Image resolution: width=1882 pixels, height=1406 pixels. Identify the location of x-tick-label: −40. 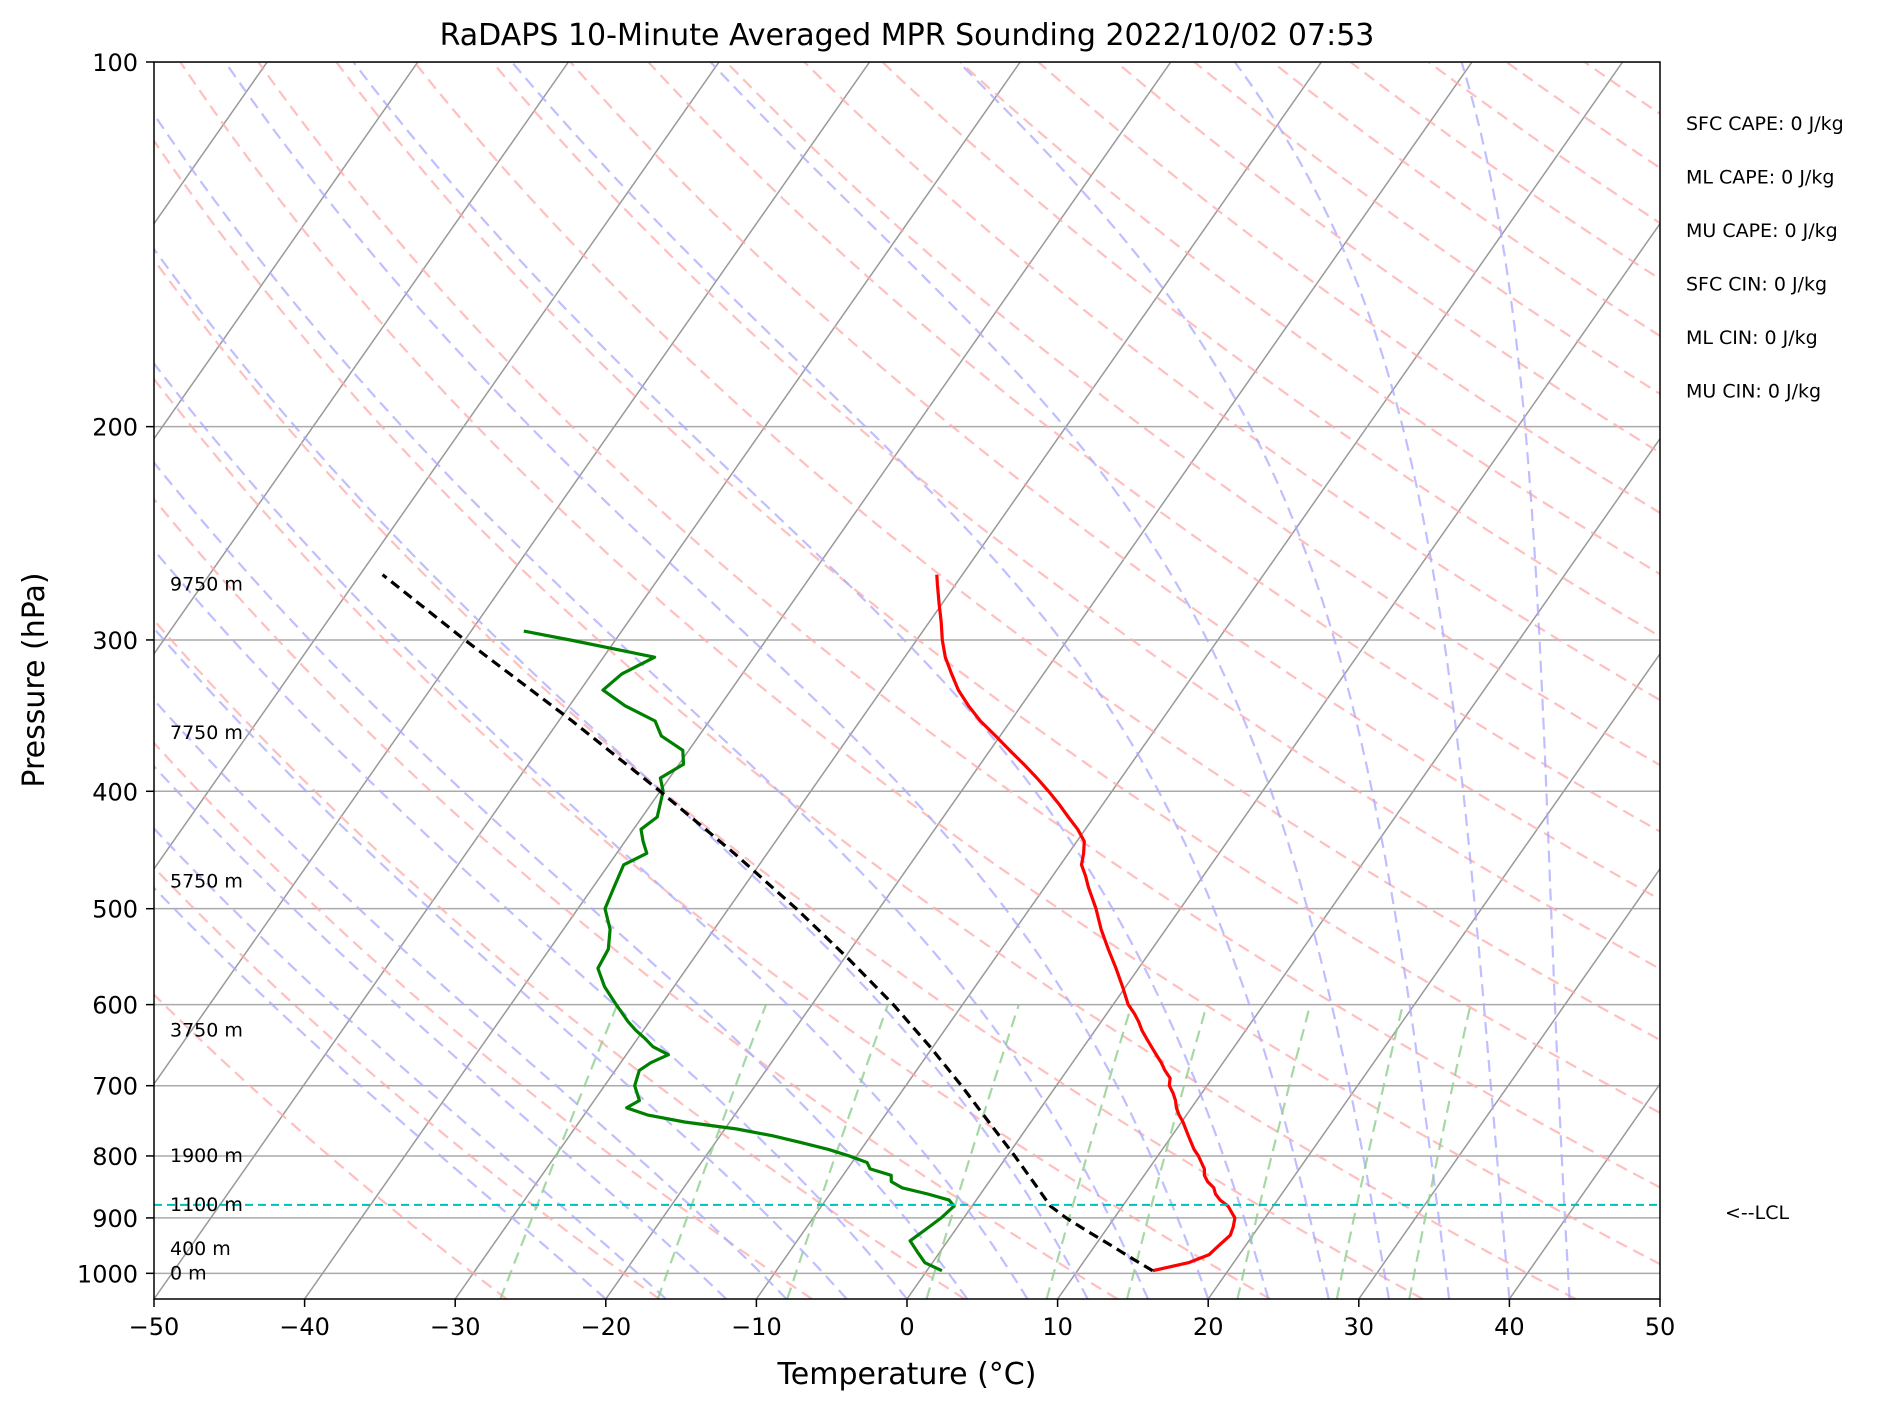
(304, 1327).